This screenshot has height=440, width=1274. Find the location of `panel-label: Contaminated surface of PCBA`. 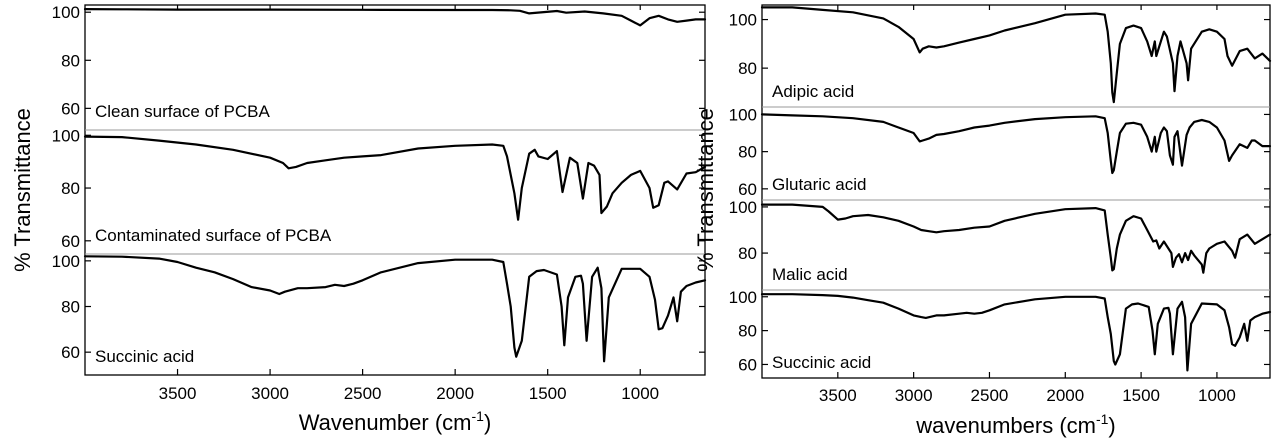

panel-label: Contaminated surface of PCBA is located at coordinates (213, 235).